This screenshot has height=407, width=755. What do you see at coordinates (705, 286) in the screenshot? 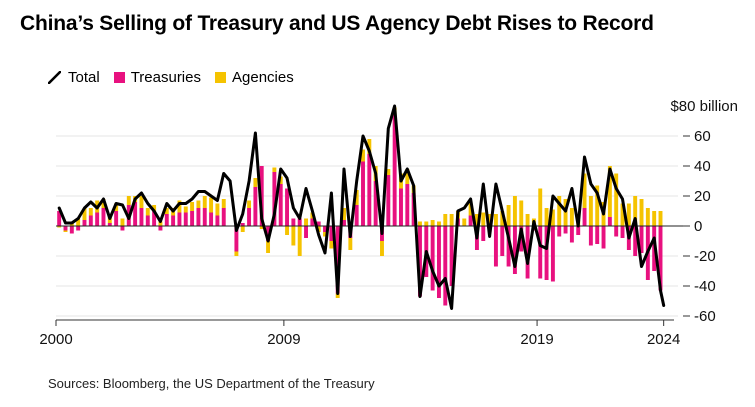
I see `y-tick-label: -40` at bounding box center [705, 286].